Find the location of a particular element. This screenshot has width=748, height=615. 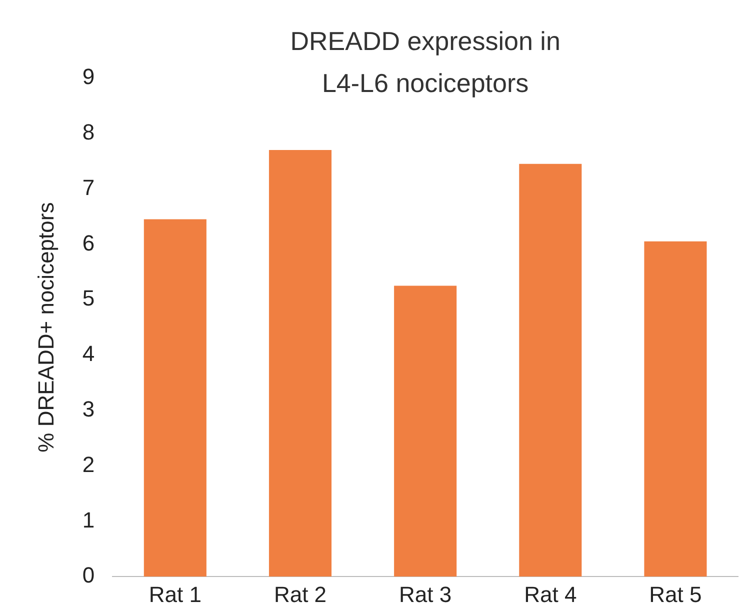

x-tick-label: Rat 3 is located at coordinates (425, 594).